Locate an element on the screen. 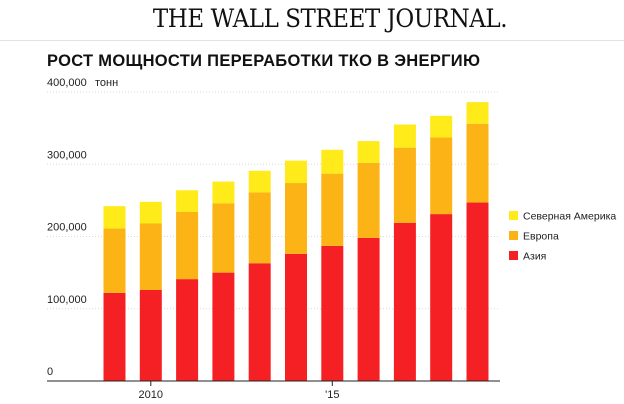 The image size is (624, 404). y-tick-label: 300,000 is located at coordinates (67, 155).